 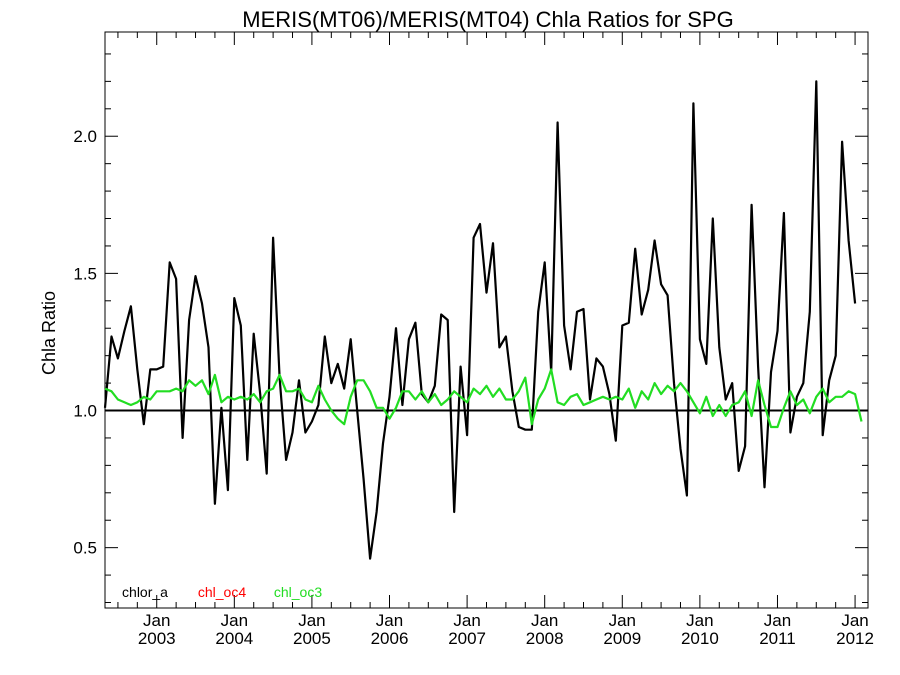 What do you see at coordinates (222, 592) in the screenshot?
I see `legend-label: chl_oc4` at bounding box center [222, 592].